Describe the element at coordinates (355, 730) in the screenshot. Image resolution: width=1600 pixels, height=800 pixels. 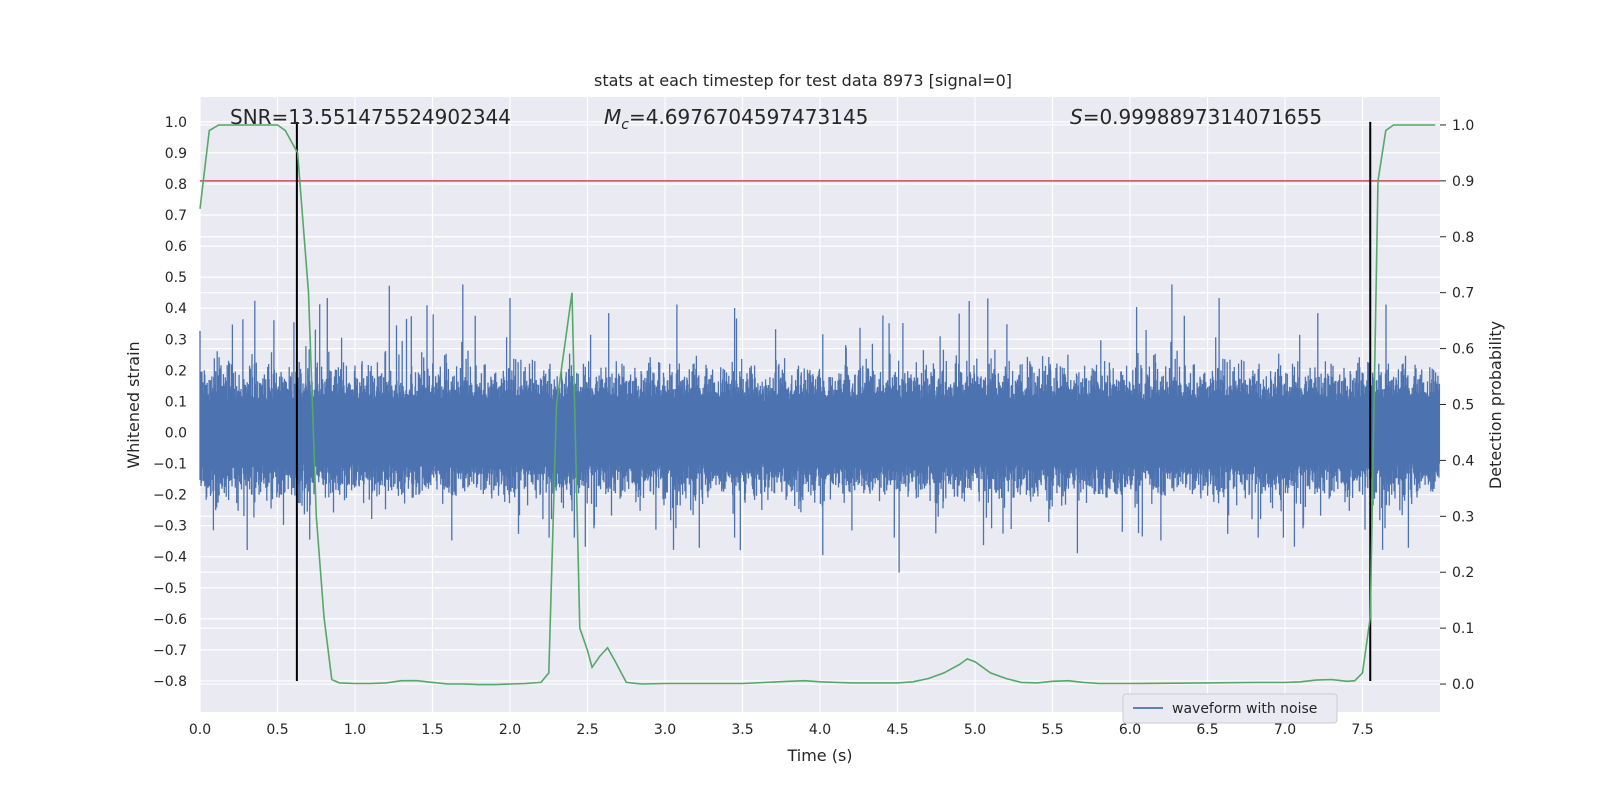
I see `x-tick-label: 1.0` at that location.